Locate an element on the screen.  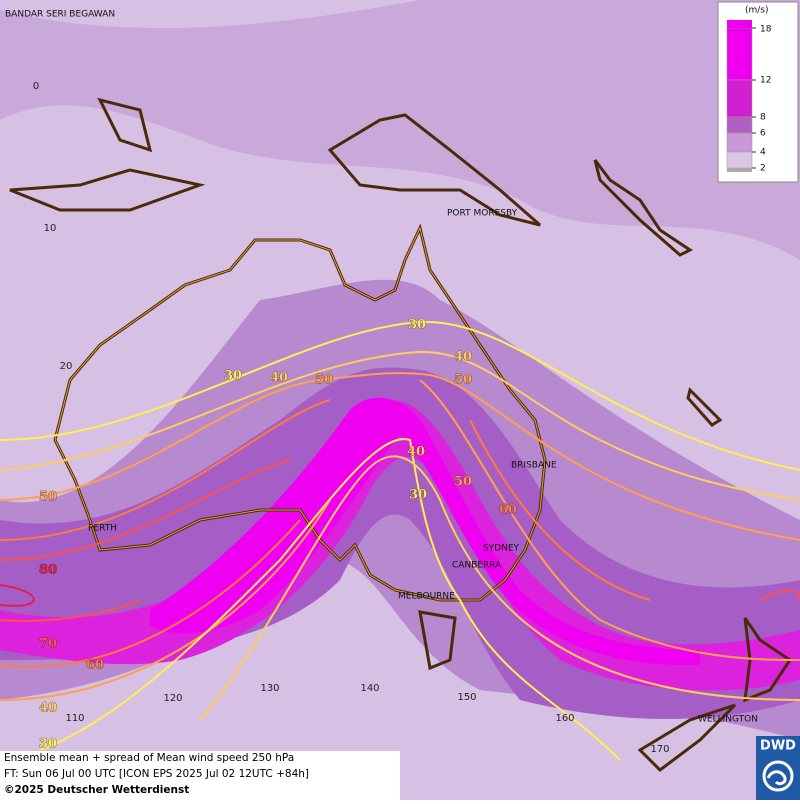
legend-tick-label: 18 is located at coordinates (766, 30).